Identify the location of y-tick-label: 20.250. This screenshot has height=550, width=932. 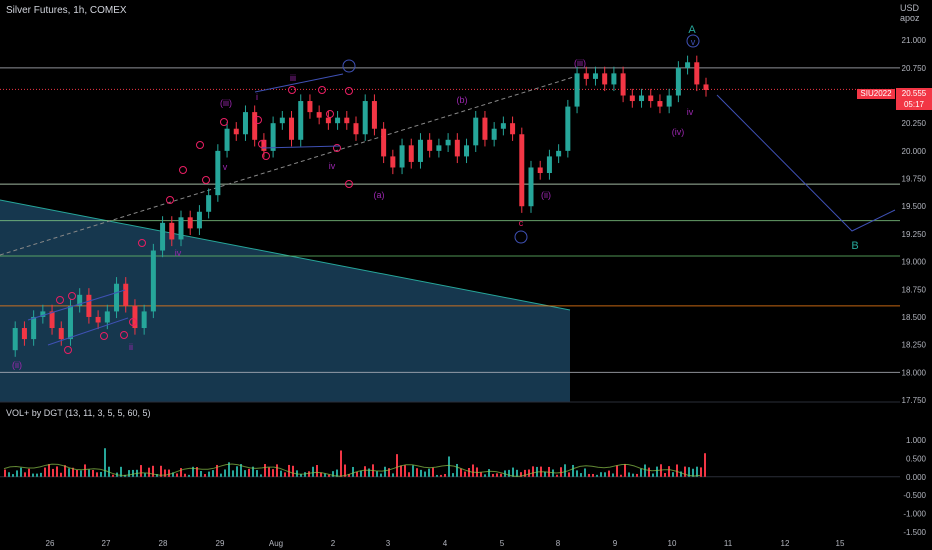
(914, 123).